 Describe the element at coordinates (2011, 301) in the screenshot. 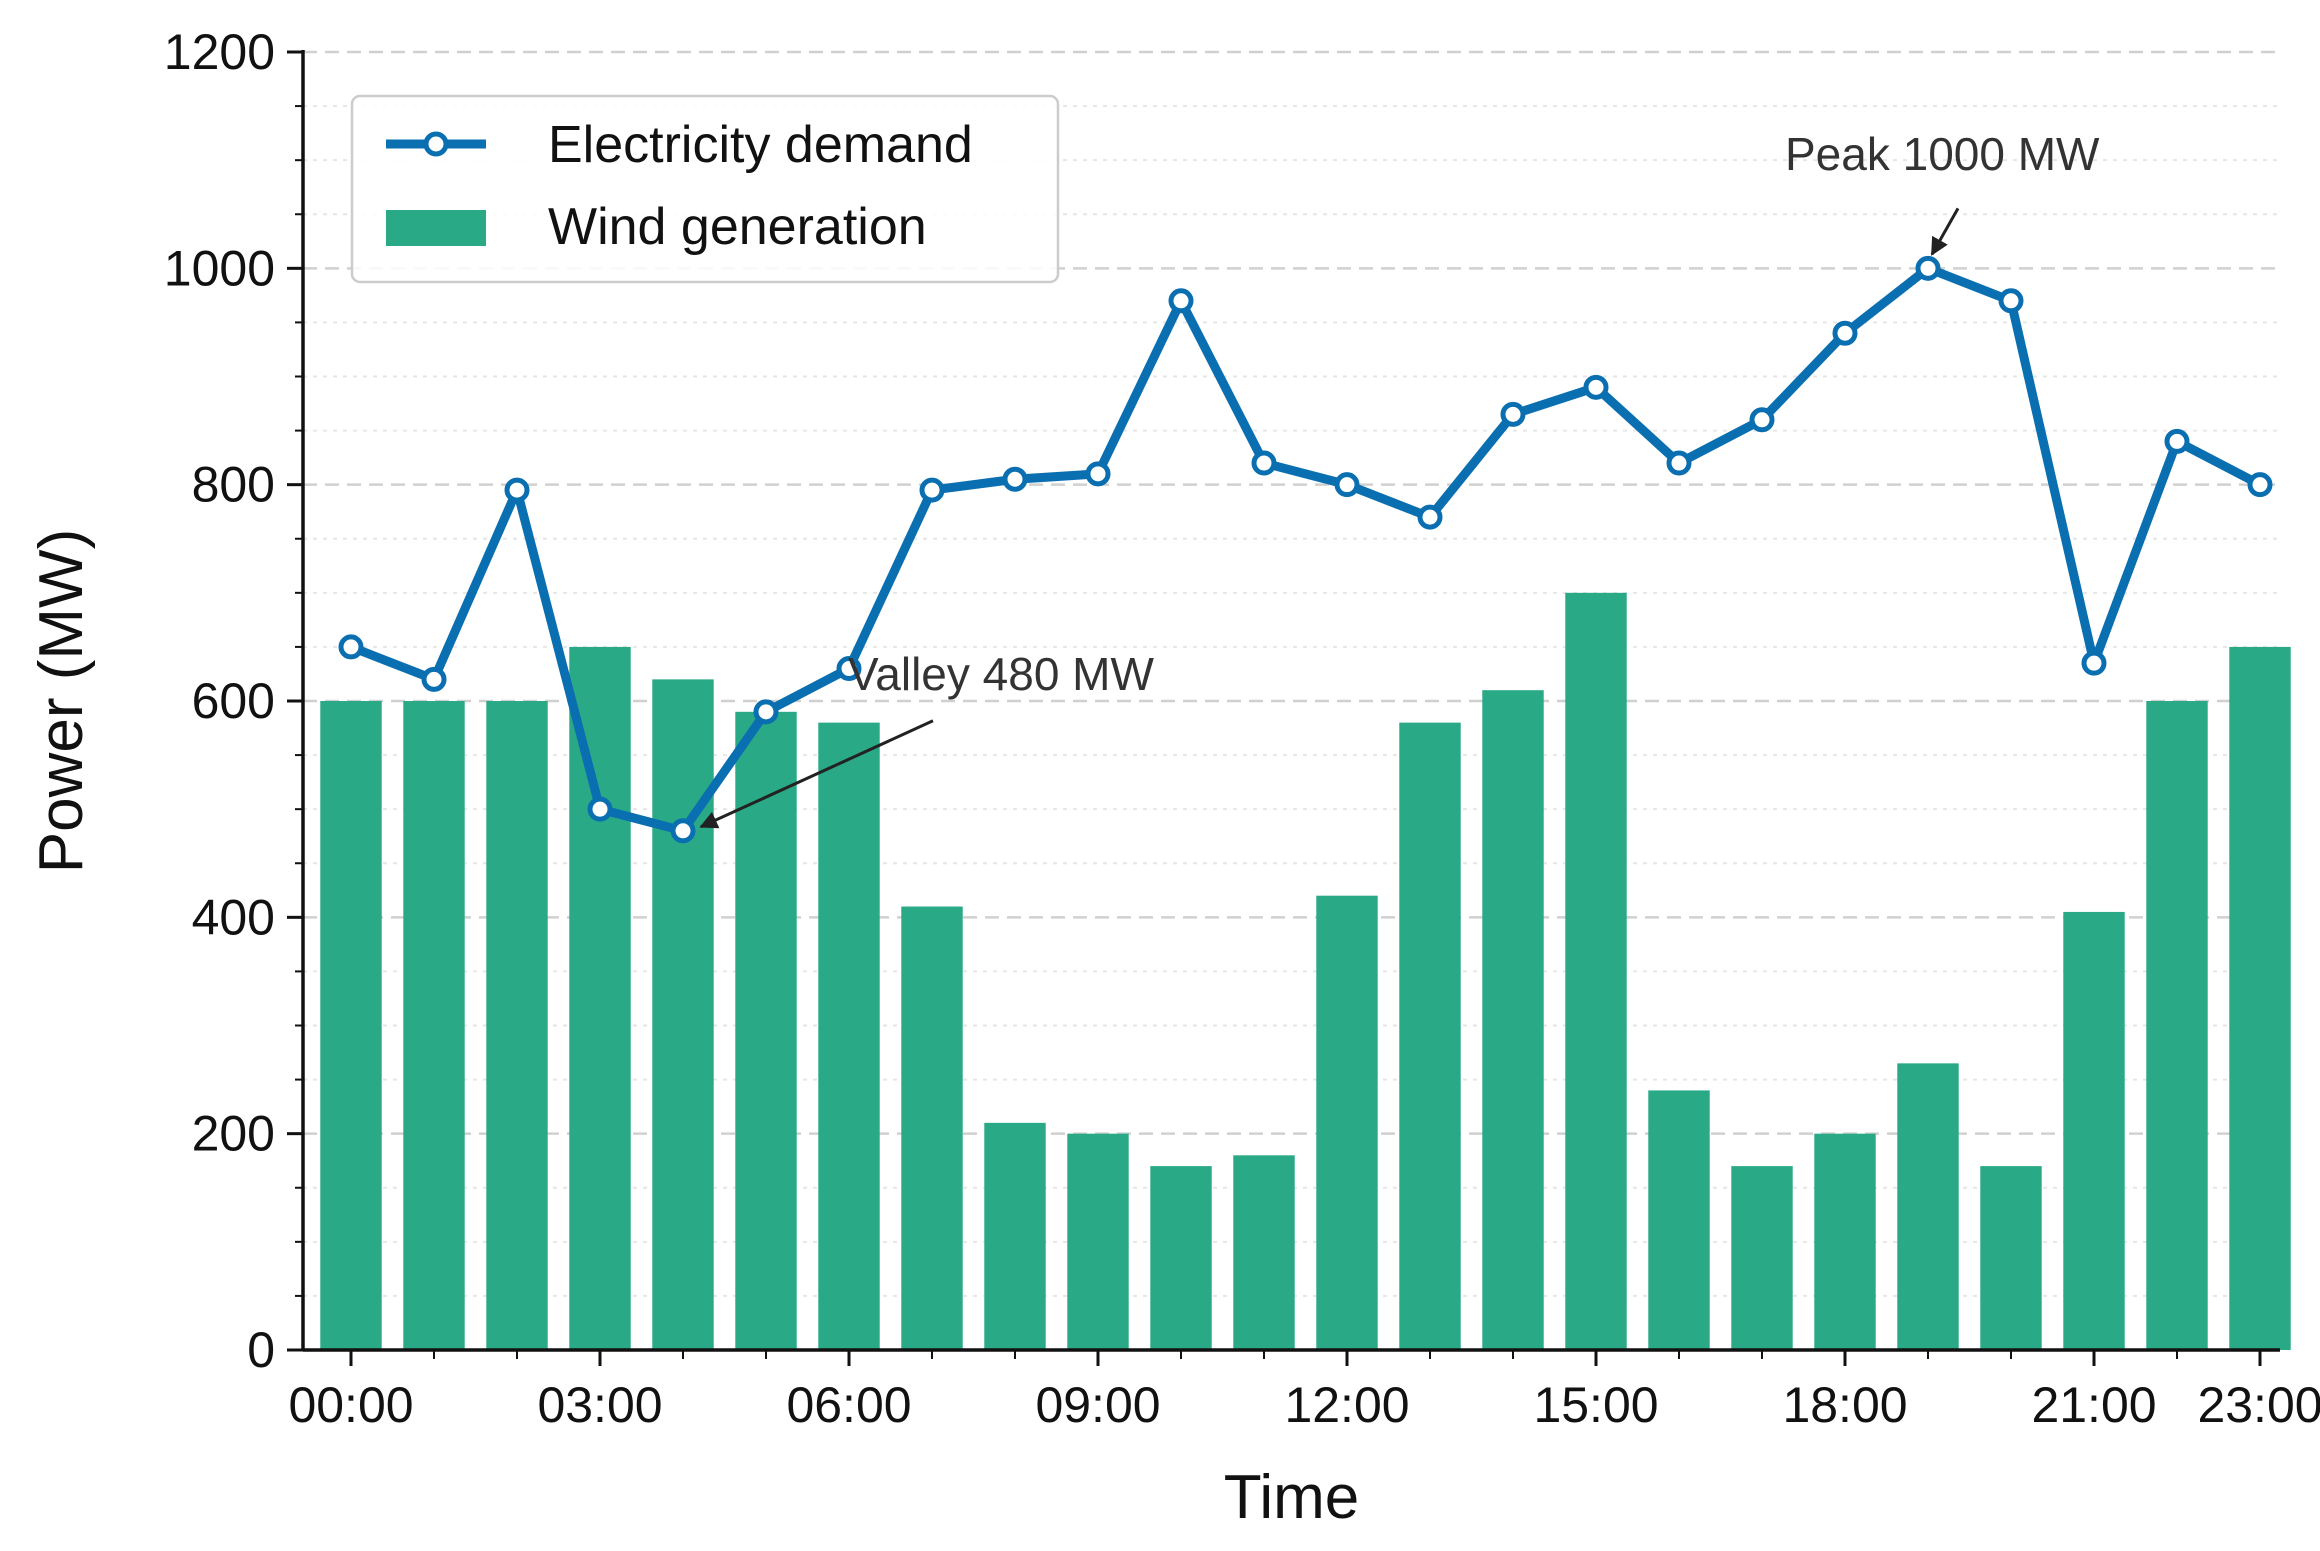

I see `demand-point-2000` at that location.